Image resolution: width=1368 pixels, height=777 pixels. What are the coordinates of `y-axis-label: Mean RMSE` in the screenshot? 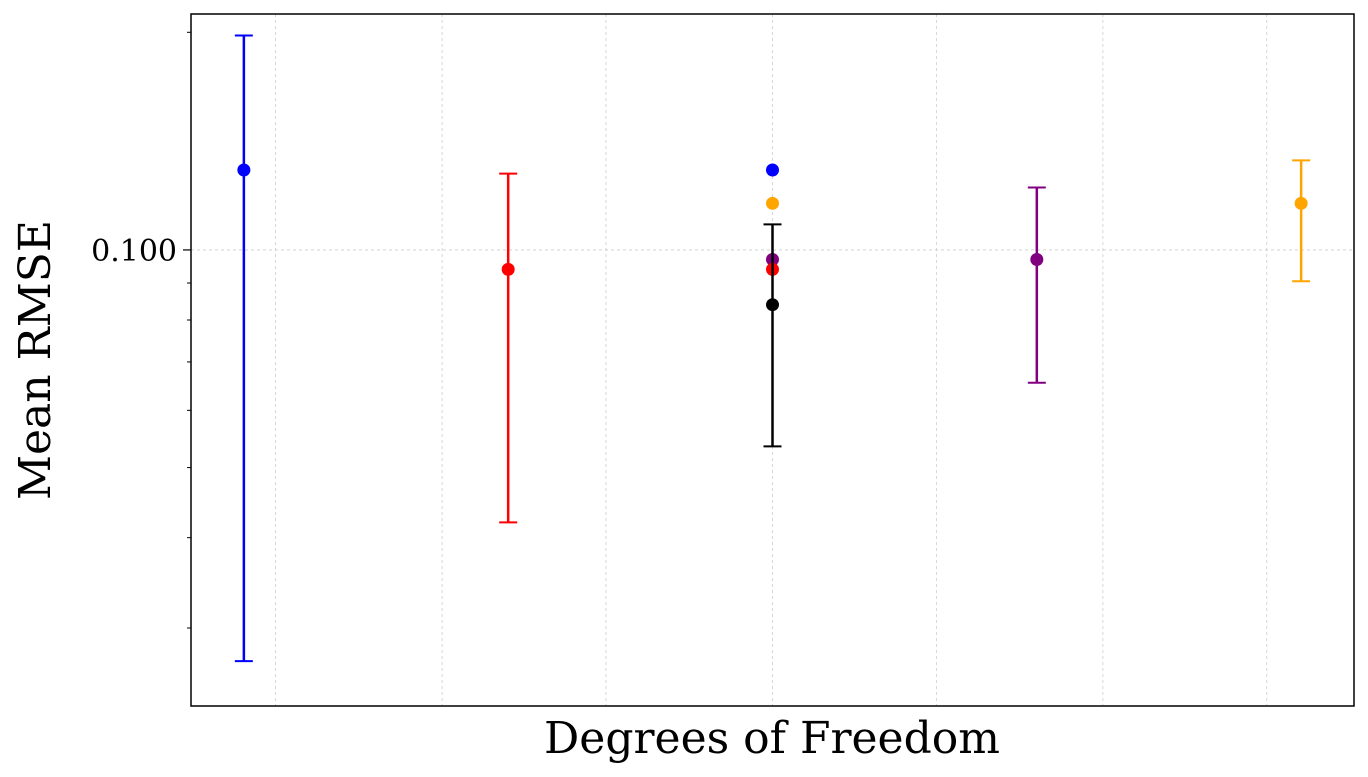 It's located at (35, 360).